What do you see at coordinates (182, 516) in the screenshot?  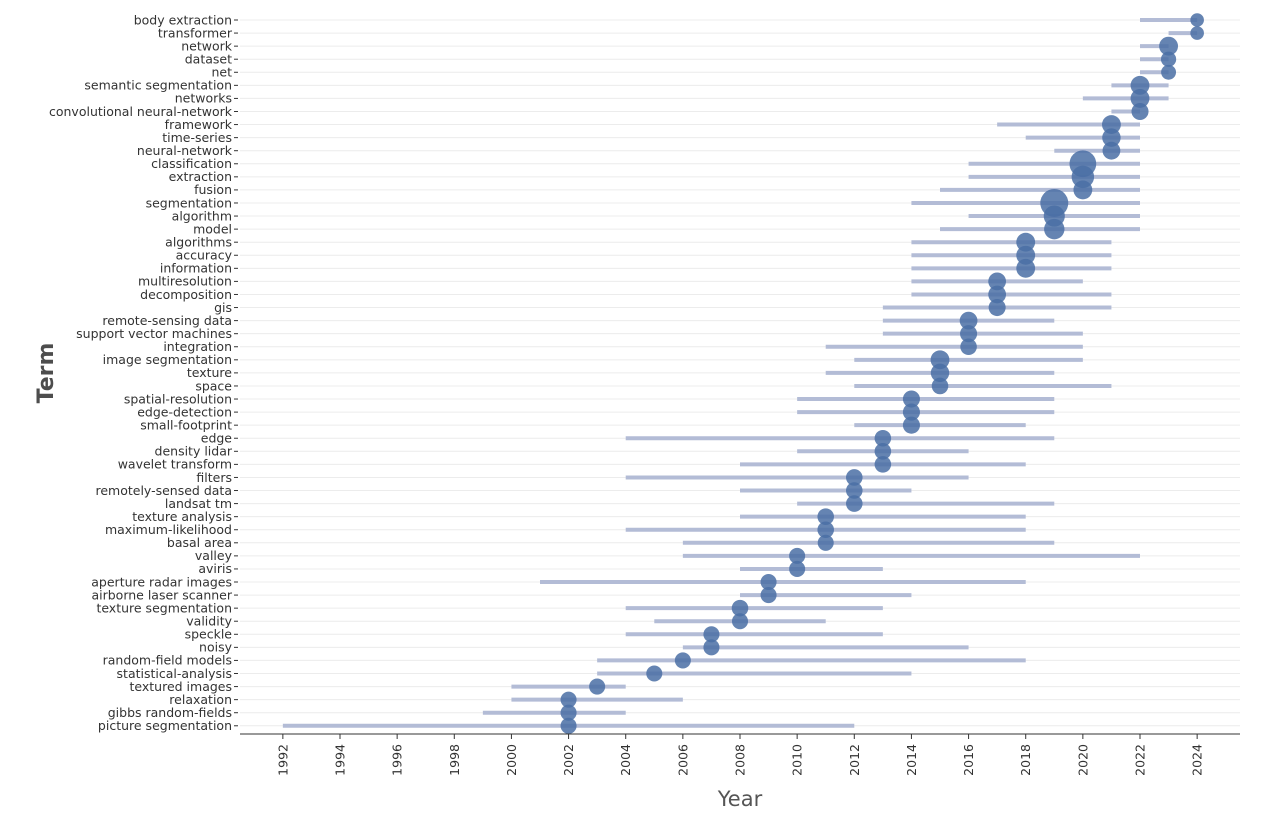 I see `term-label-texture-analysis: texture analysis` at bounding box center [182, 516].